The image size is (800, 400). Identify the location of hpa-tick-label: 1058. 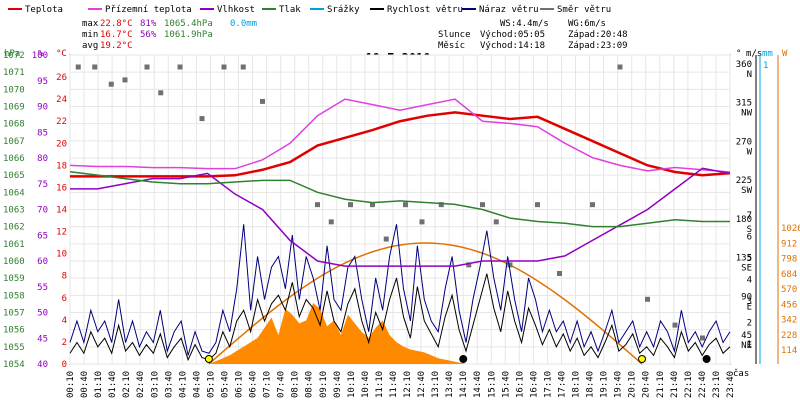
(14, 296).